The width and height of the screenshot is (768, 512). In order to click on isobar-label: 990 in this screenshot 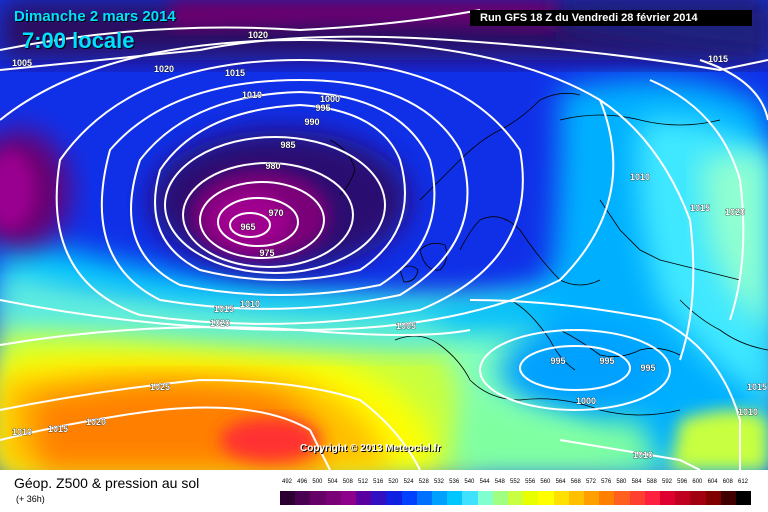, I will do `click(311, 122)`.